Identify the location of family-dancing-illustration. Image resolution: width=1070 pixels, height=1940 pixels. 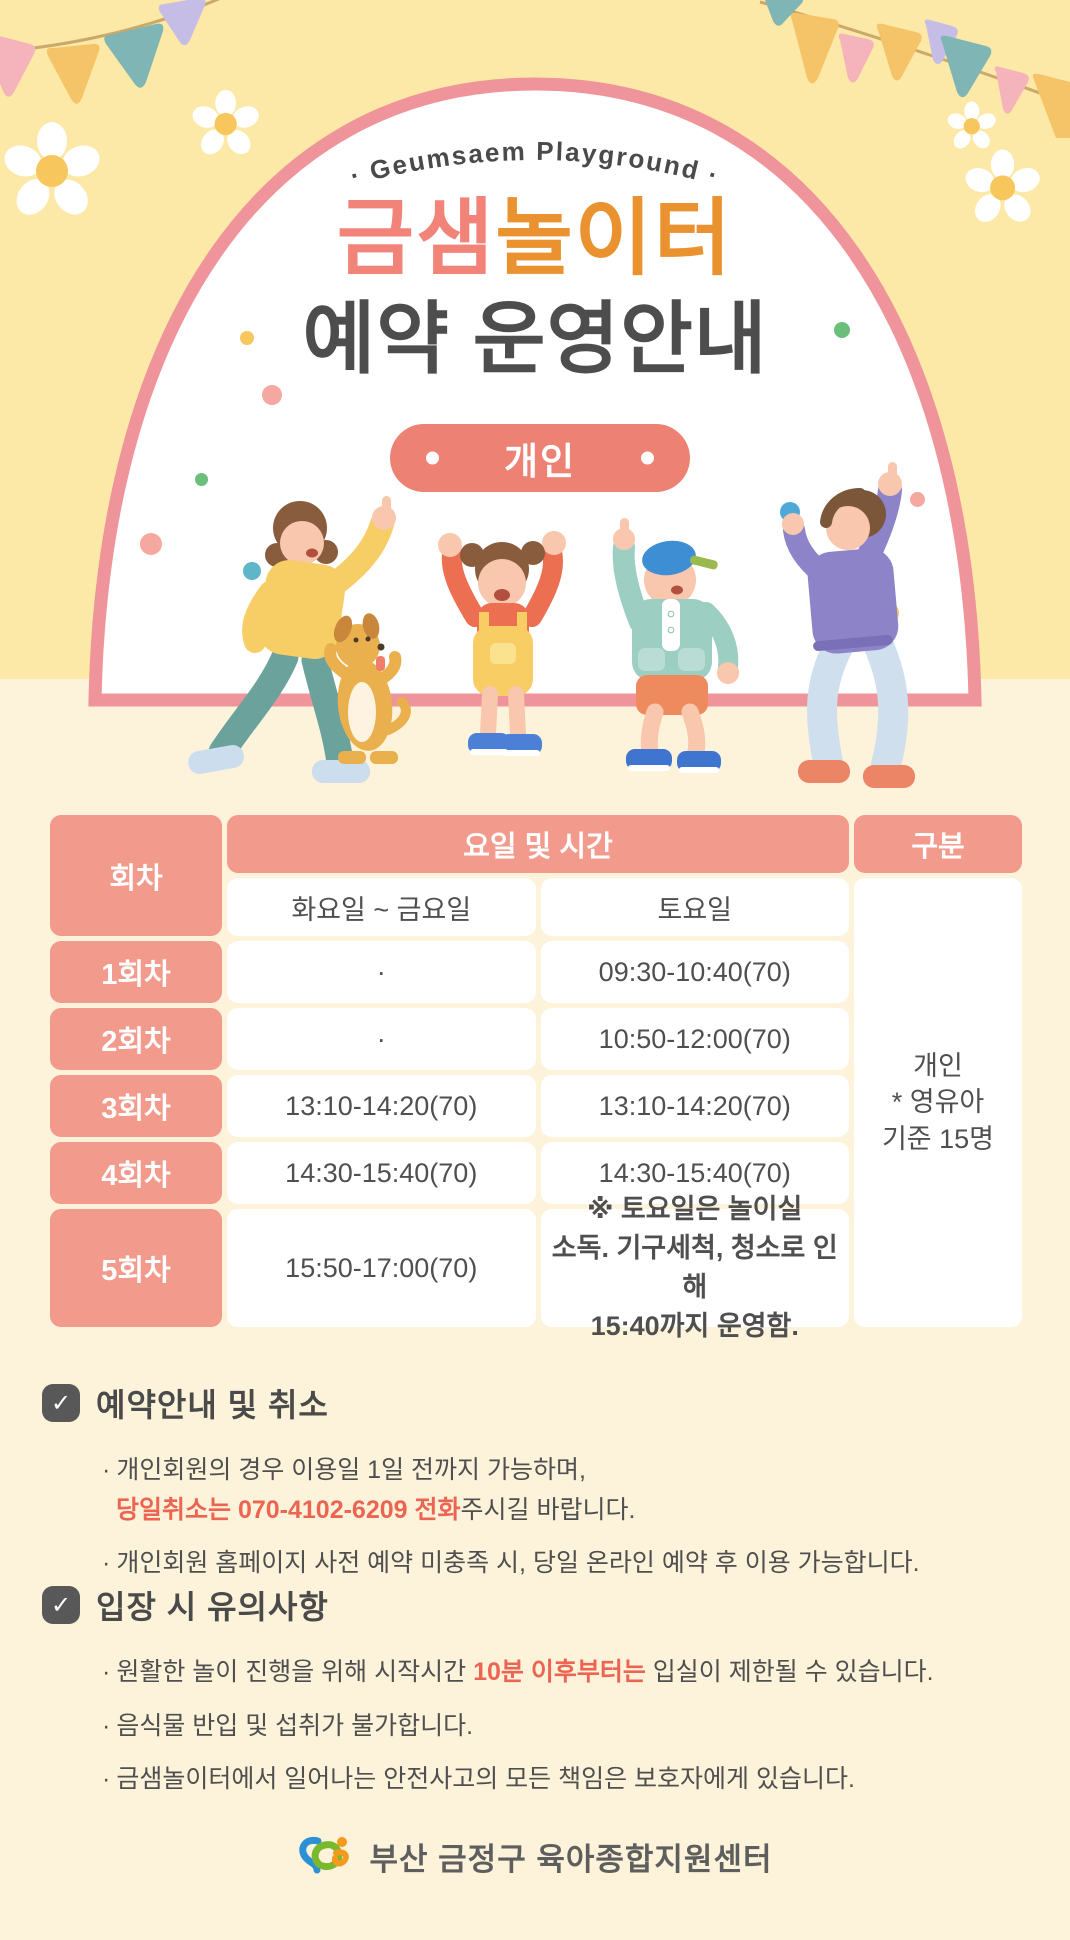
(551, 625).